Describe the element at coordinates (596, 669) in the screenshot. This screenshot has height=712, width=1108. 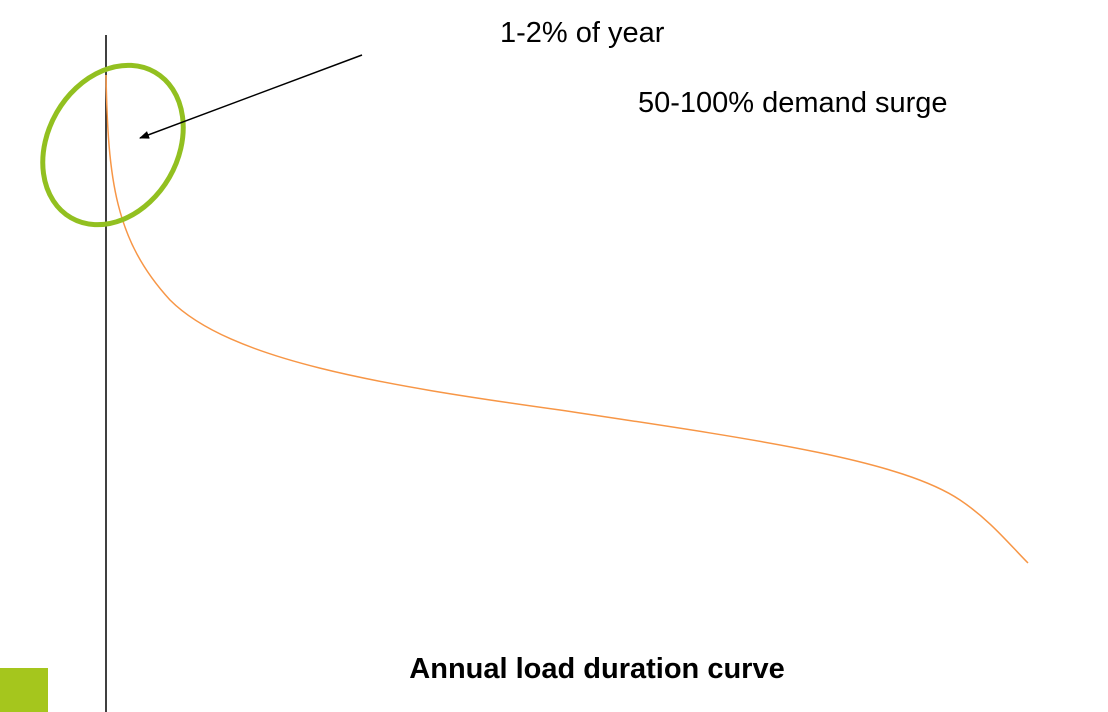
I see `caption: Annual load duration curve` at that location.